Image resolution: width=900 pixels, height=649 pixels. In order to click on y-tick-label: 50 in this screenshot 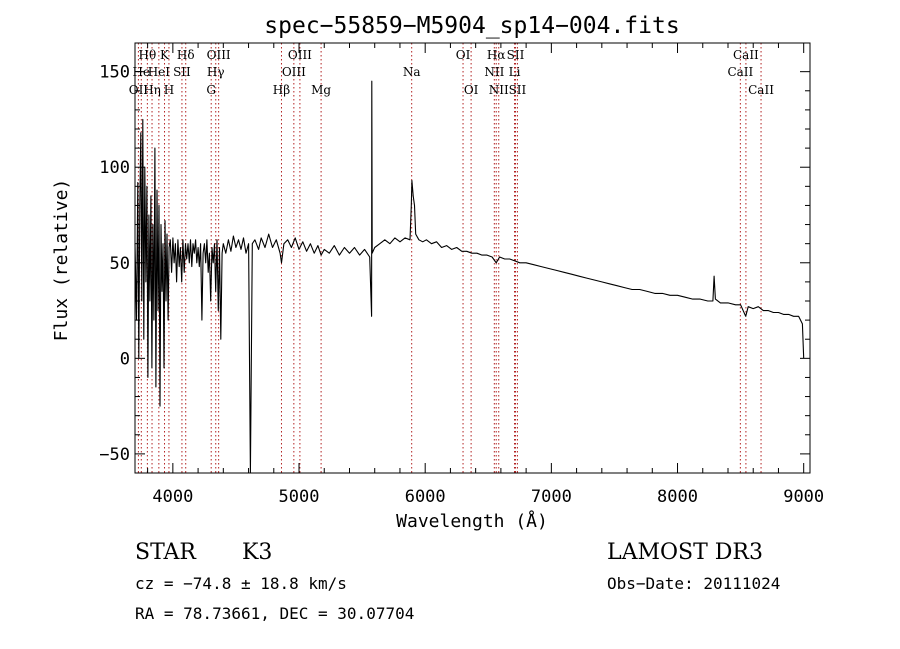, I will do `click(120, 264)`.